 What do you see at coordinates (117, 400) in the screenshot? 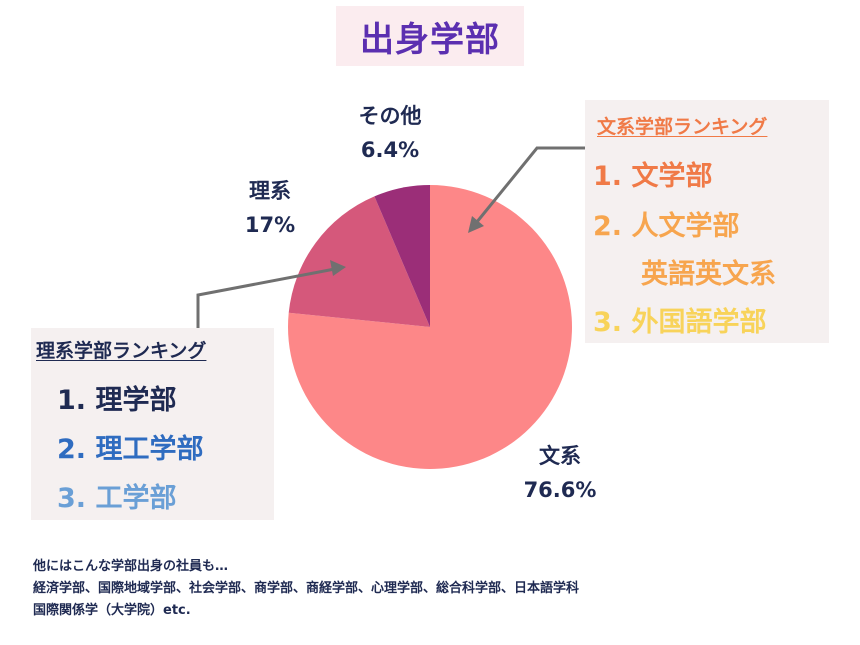
I see `science-rank-1: 1. 理学部` at bounding box center [117, 400].